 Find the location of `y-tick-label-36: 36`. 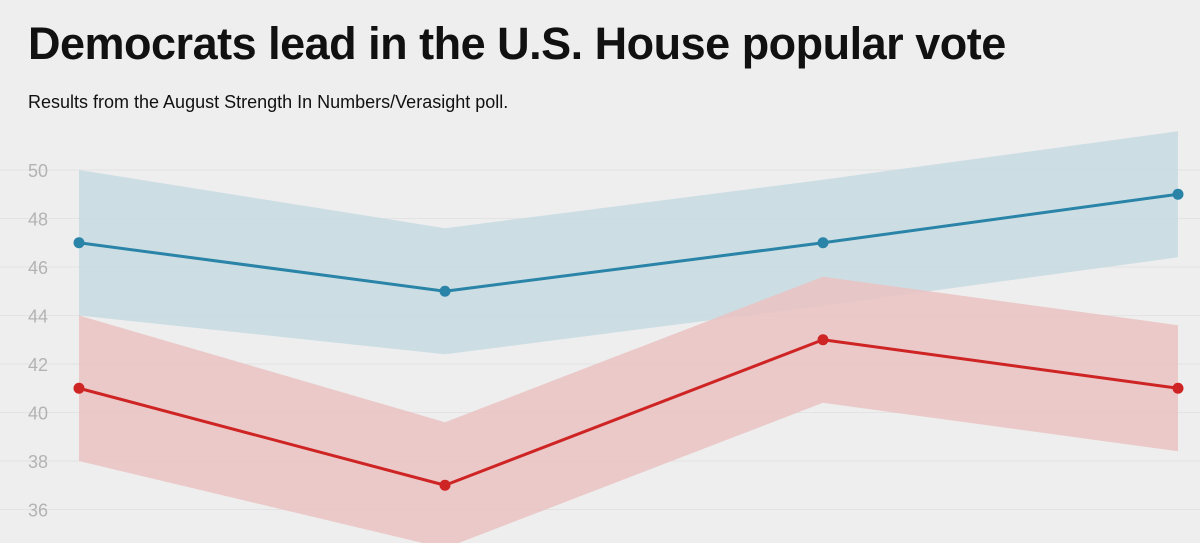

y-tick-label-36: 36 is located at coordinates (38, 511).